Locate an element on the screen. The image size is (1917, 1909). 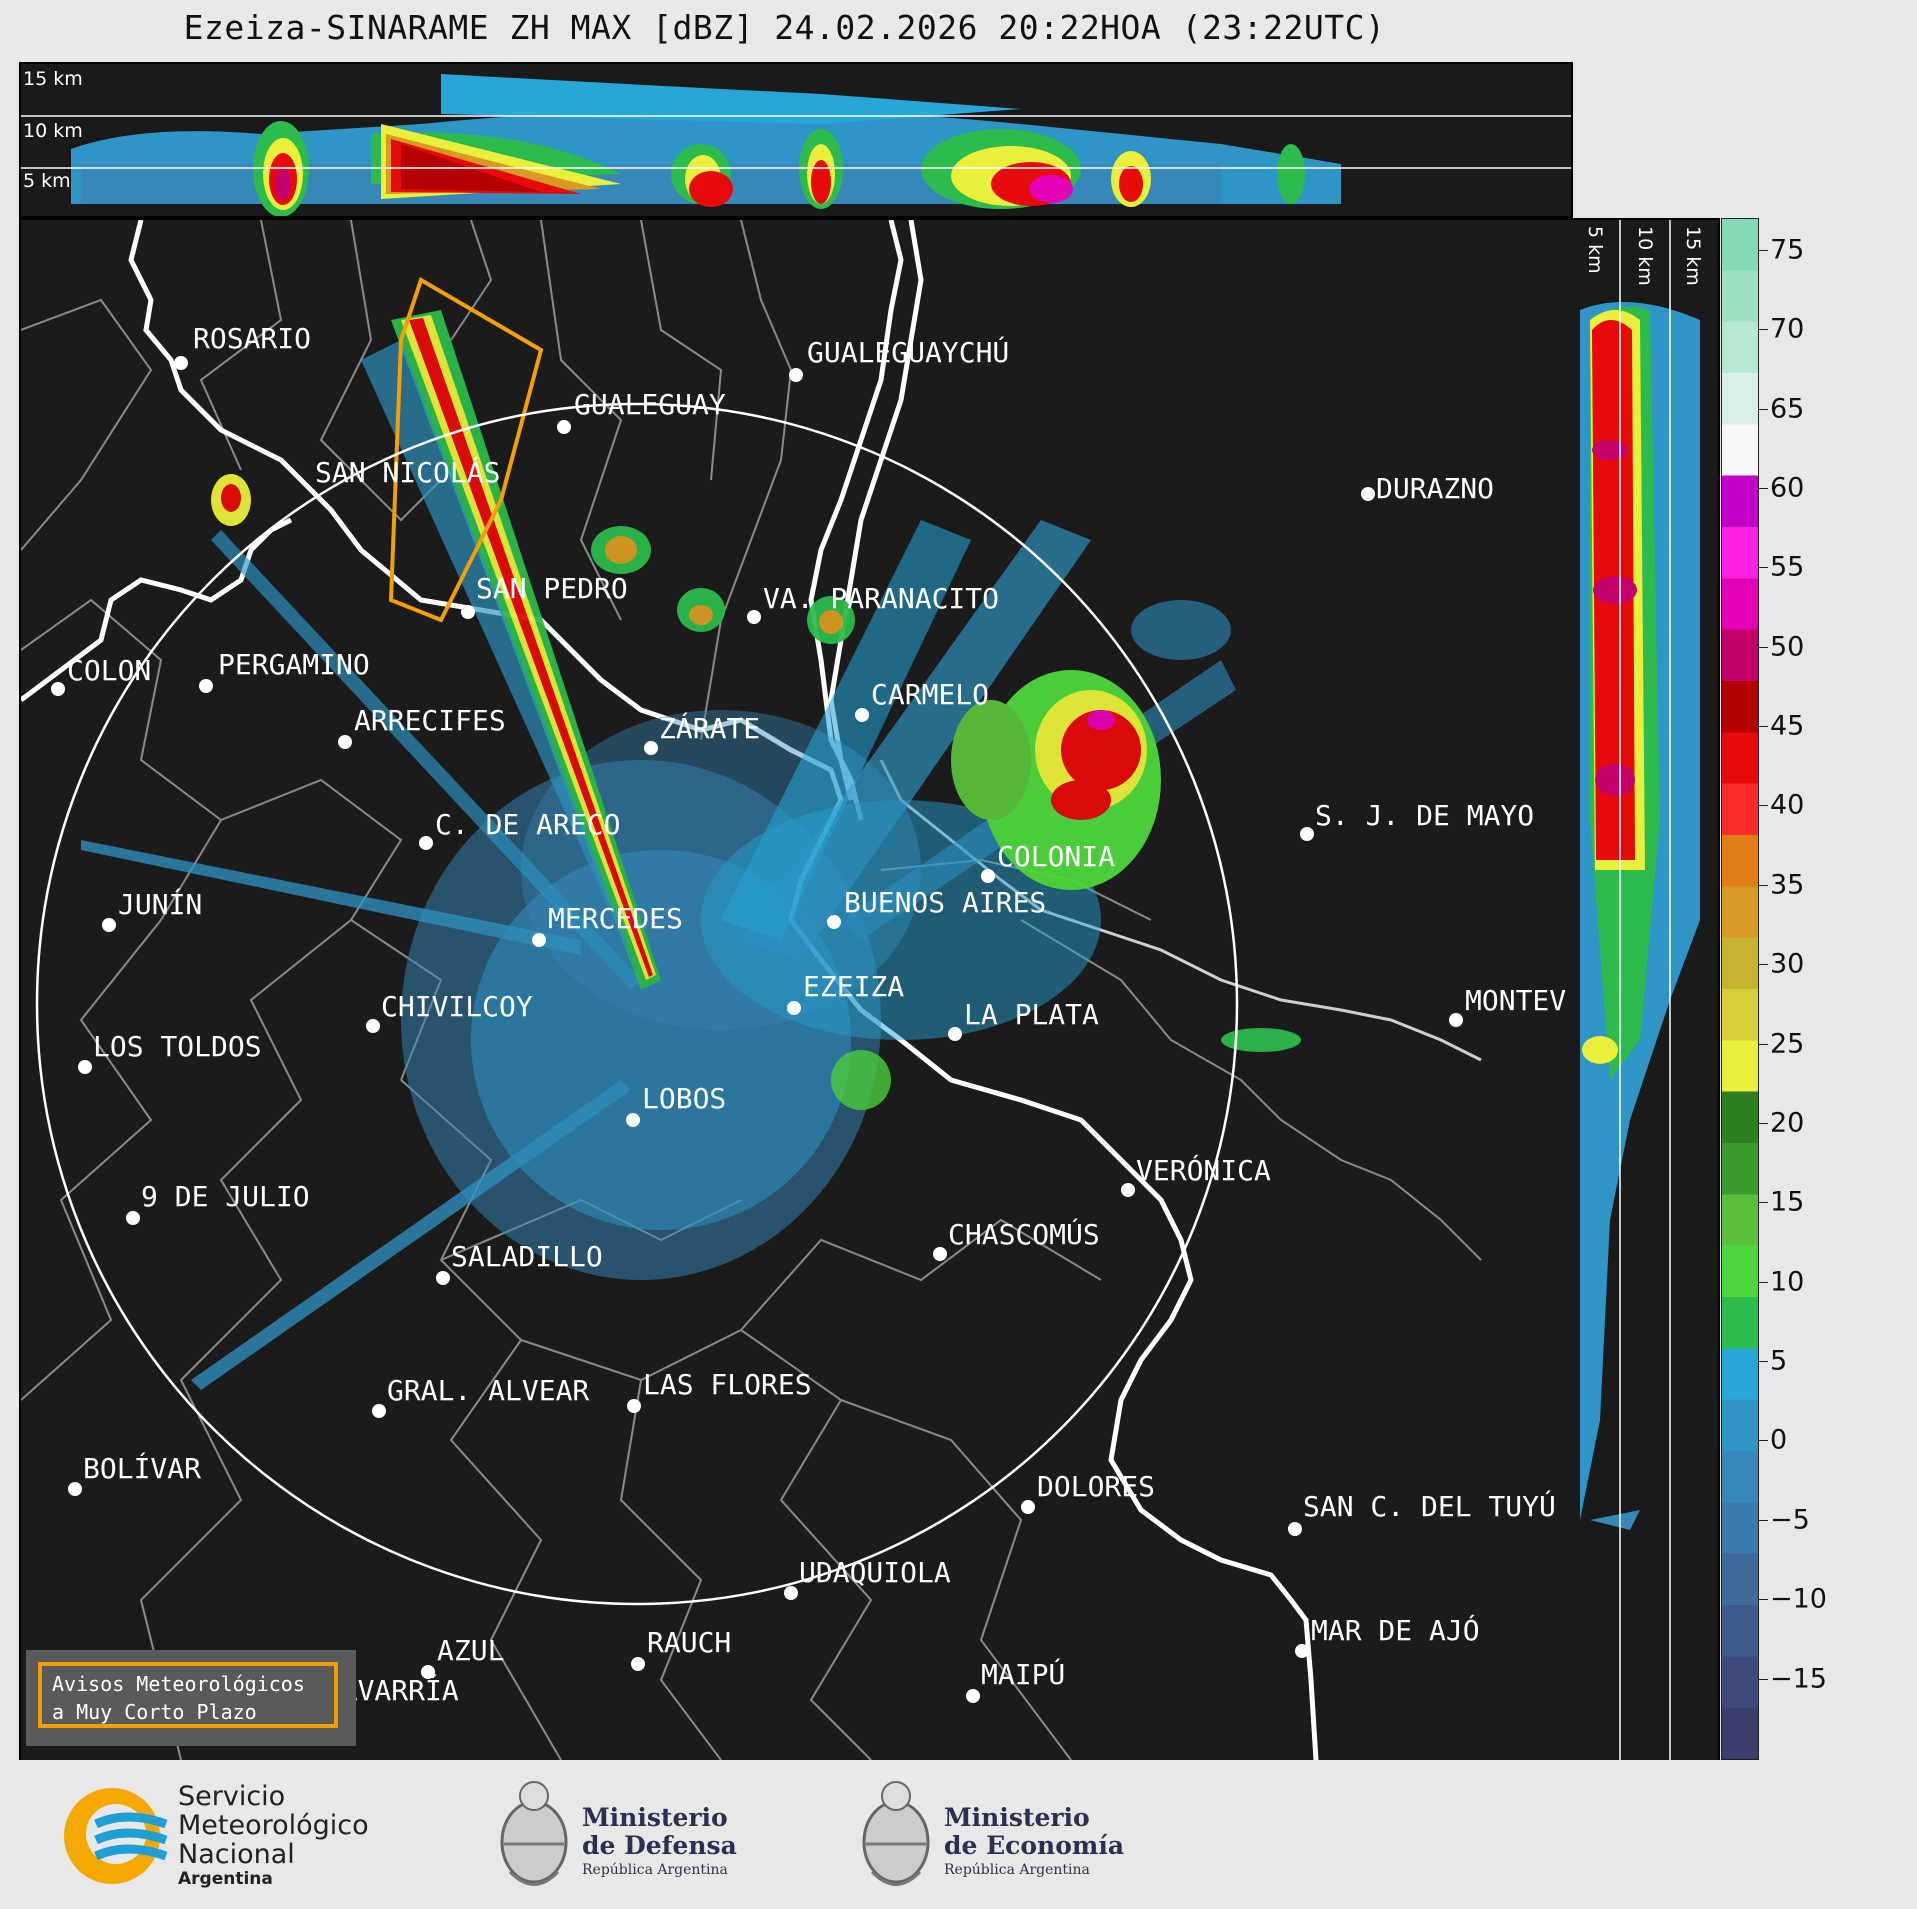
city-label: DOLORES is located at coordinates (1096, 1486).